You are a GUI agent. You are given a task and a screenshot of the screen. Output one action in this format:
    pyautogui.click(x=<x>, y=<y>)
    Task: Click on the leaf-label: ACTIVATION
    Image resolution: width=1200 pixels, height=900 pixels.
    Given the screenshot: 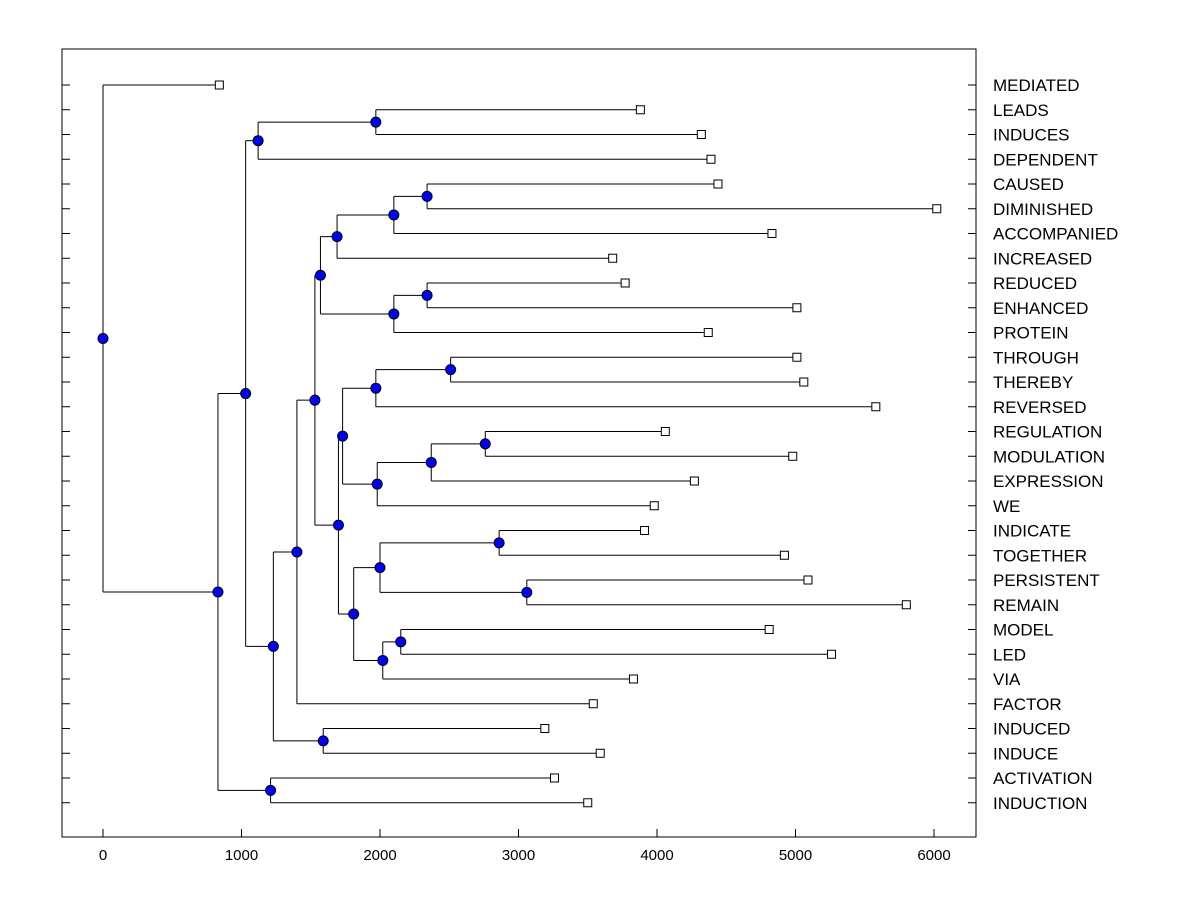 What is the action you would take?
    pyautogui.click(x=1043, y=778)
    